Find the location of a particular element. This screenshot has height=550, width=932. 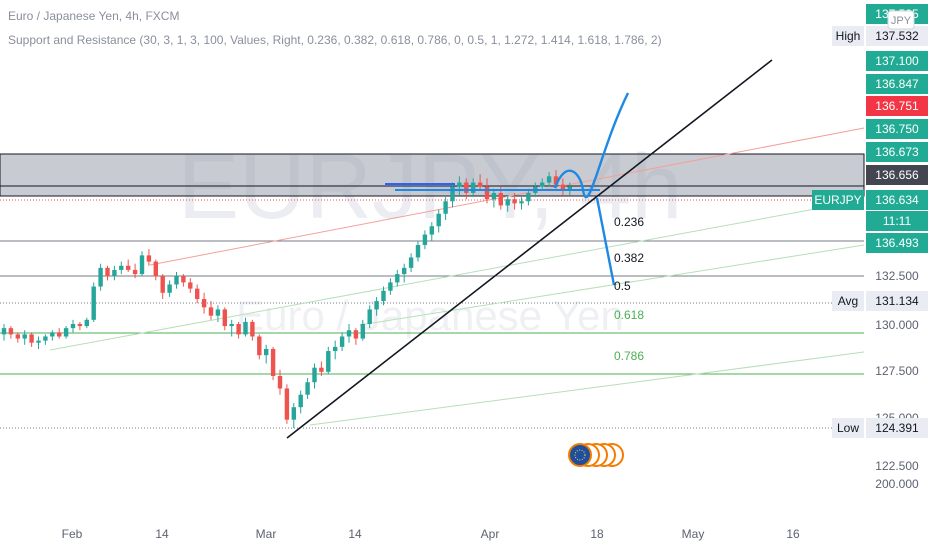

watermark-name: Euro / Japanese Yen is located at coordinates (430, 315).